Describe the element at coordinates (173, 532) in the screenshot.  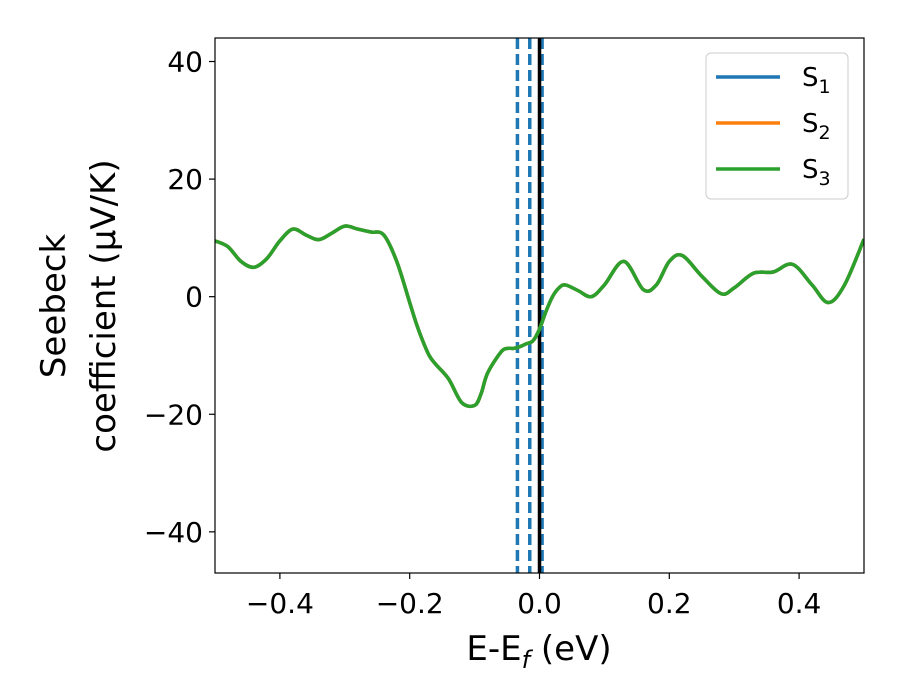
I see `y-tick-label: −40` at that location.